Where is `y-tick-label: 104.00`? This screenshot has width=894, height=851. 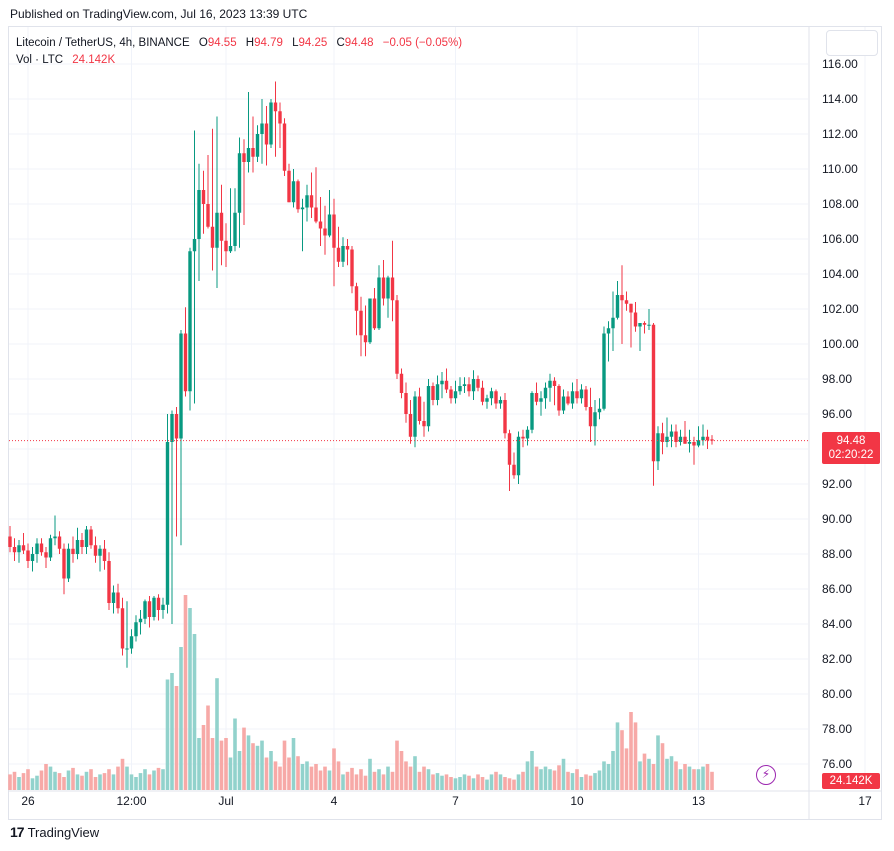 y-tick-label: 104.00 is located at coordinates (840, 274).